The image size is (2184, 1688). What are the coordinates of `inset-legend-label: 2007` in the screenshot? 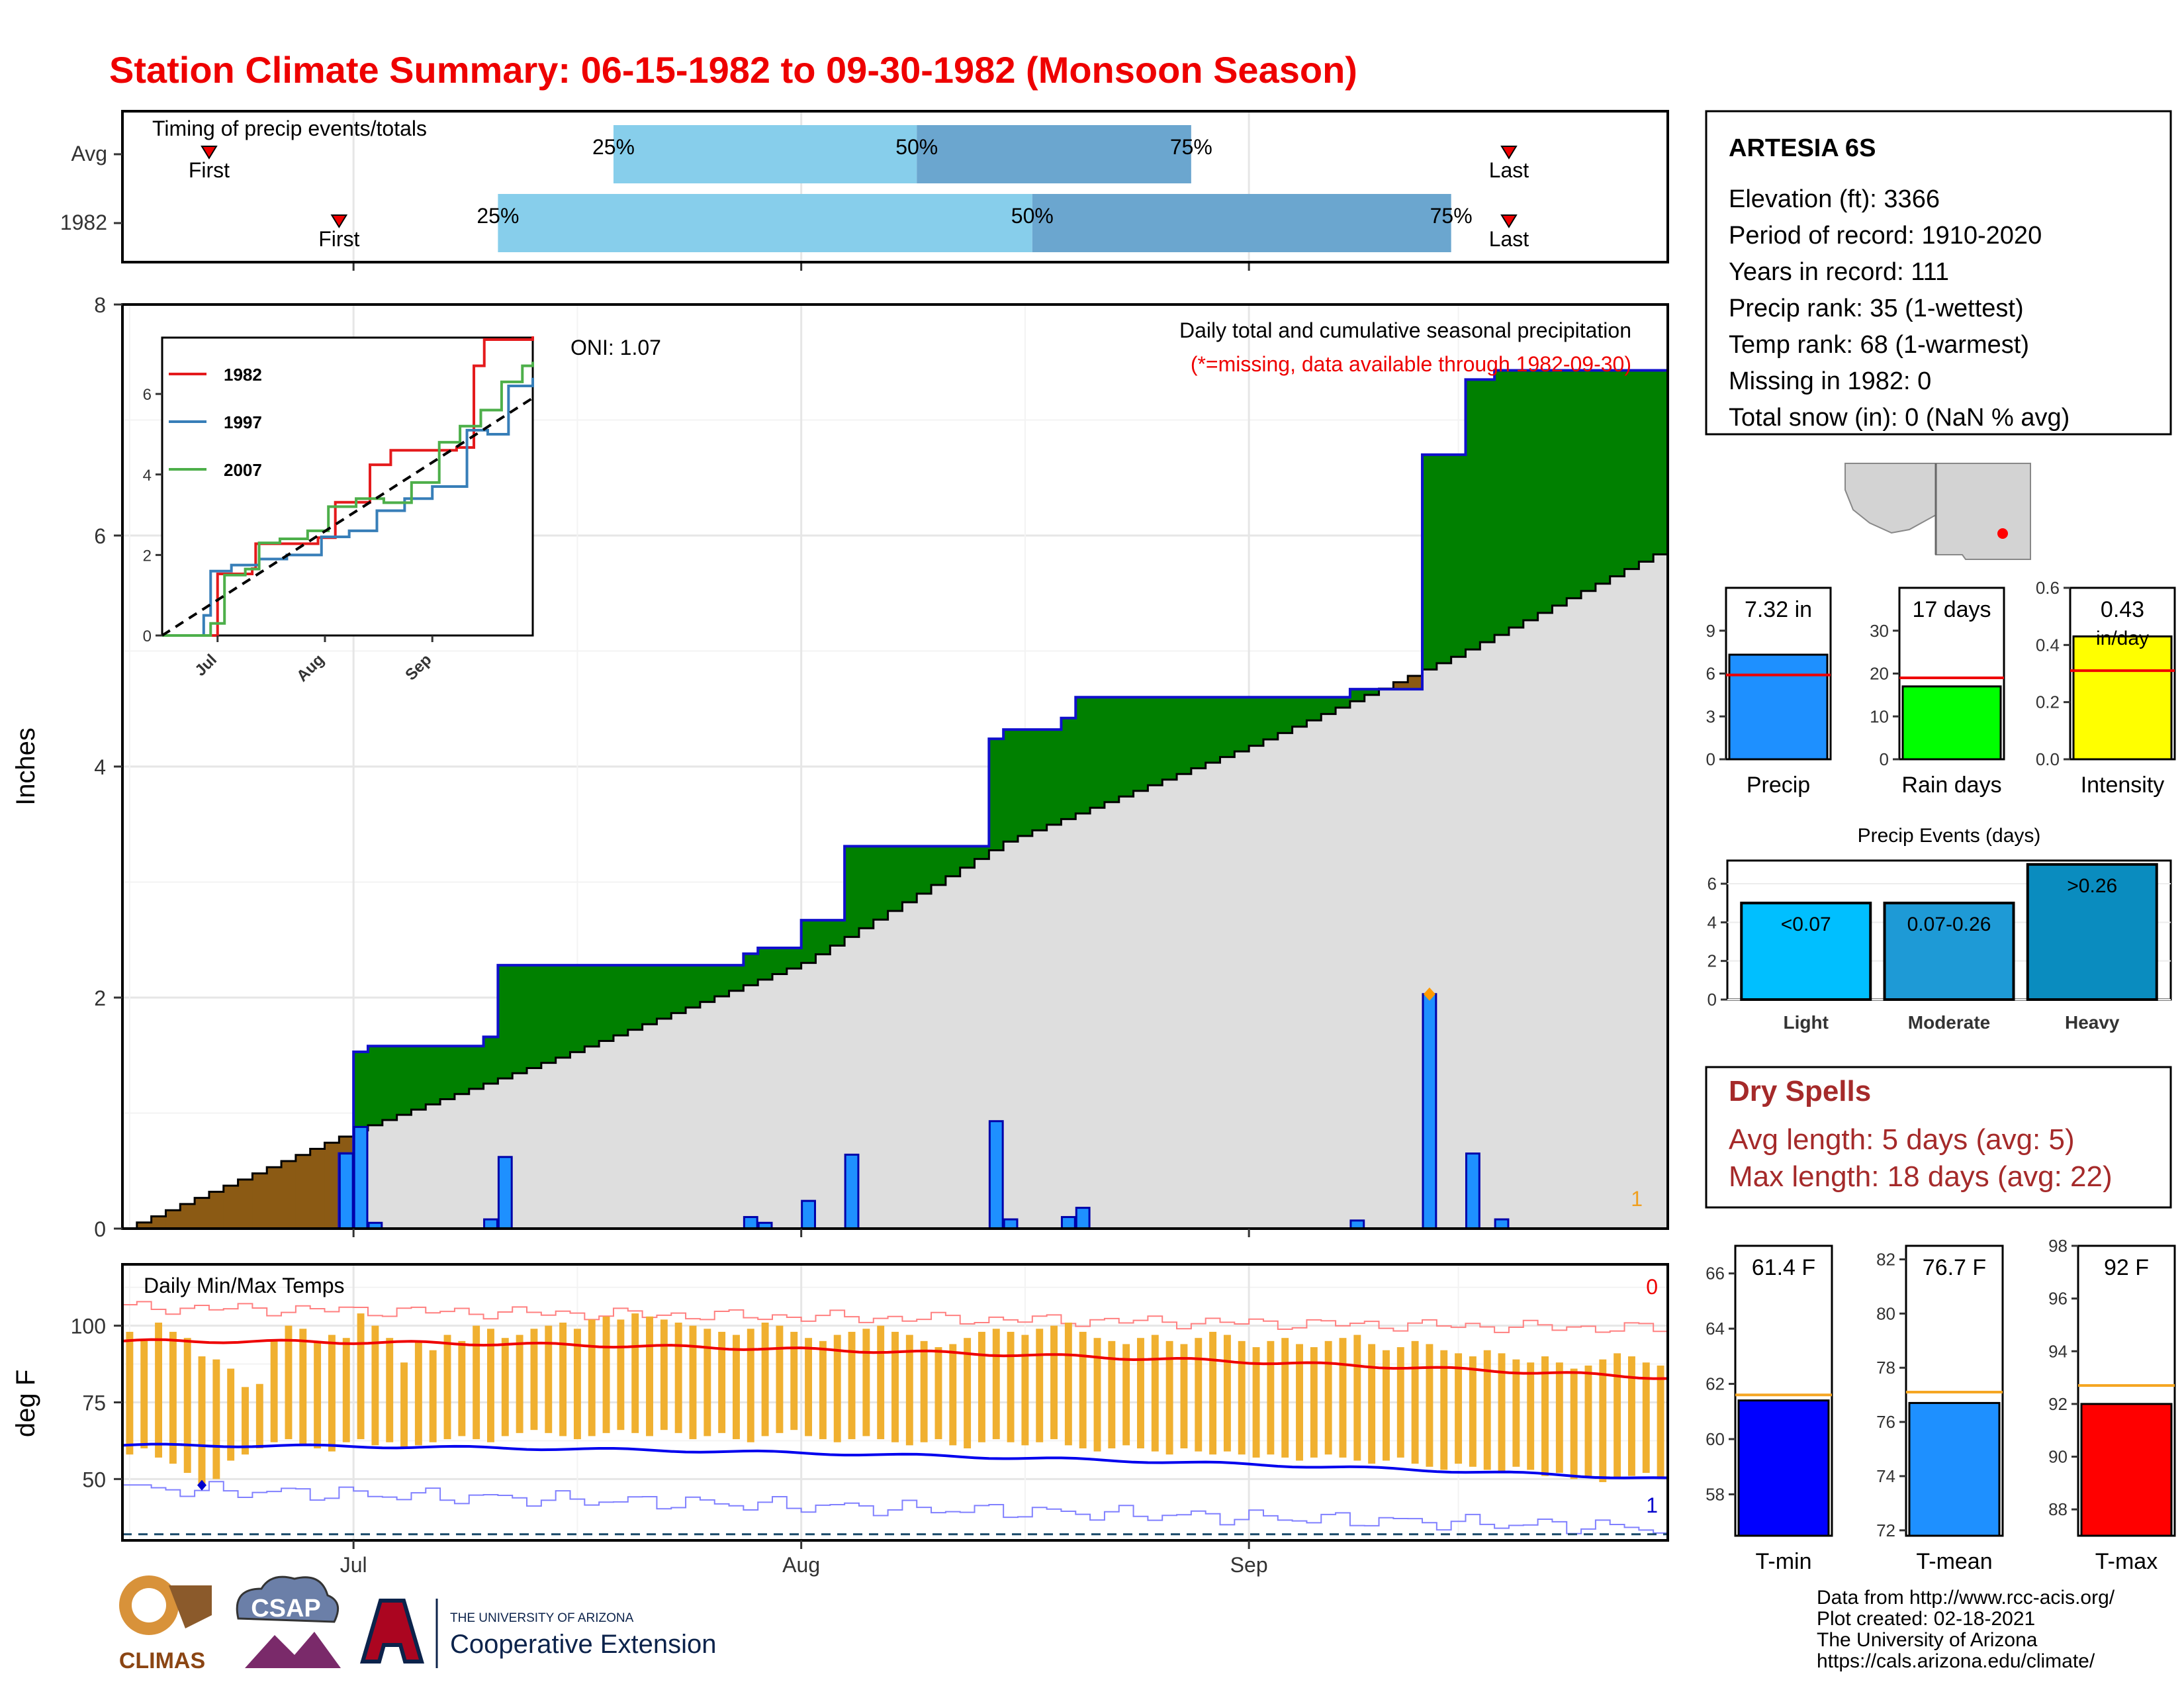 It's located at (243, 470).